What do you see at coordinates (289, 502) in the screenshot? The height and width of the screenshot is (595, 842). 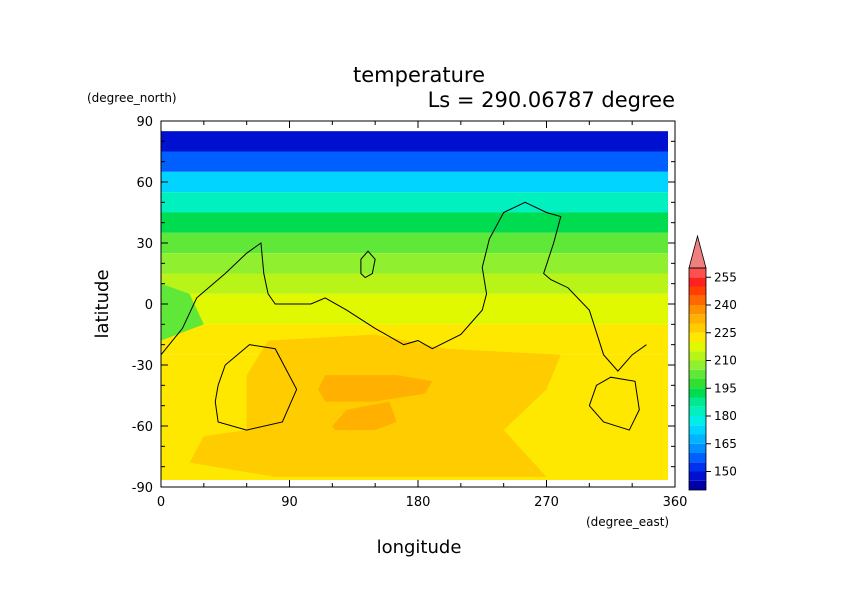 I see `x-tick-label: 90` at bounding box center [289, 502].